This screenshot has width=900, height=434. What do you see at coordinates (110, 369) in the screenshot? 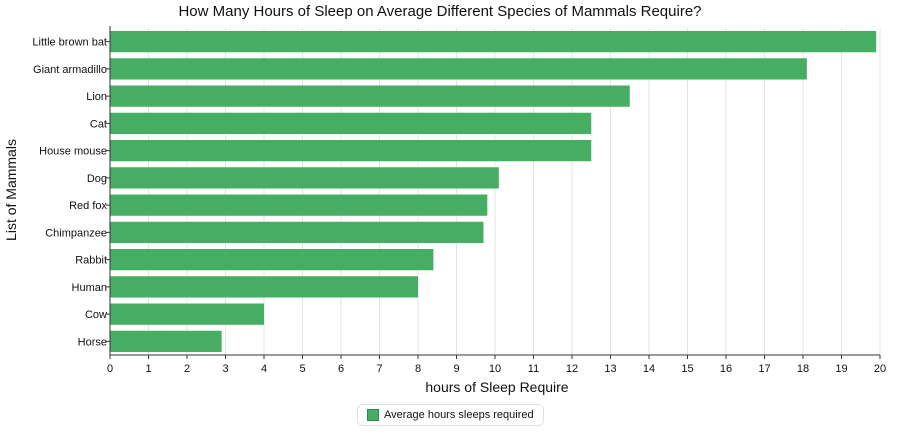
I see `x-tick-label: 0` at bounding box center [110, 369].